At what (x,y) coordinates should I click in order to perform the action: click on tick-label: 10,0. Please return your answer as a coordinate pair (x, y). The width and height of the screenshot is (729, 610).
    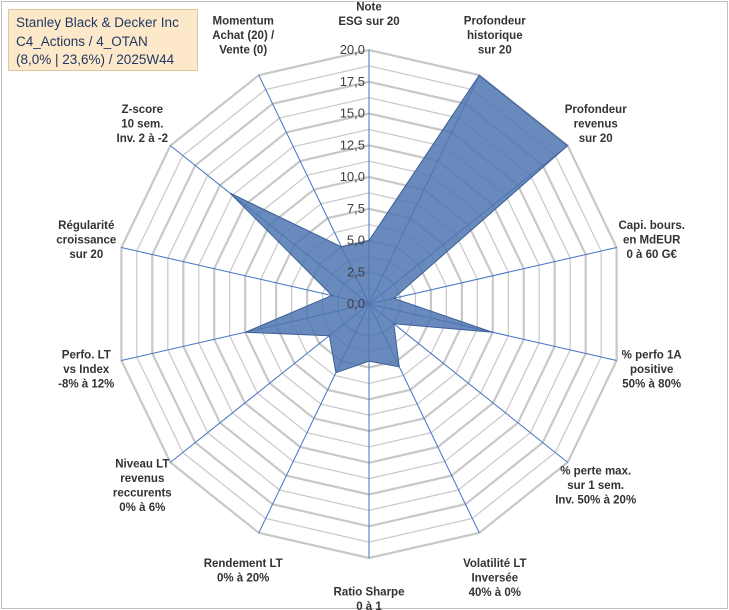
    Looking at the image, I should click on (352, 176).